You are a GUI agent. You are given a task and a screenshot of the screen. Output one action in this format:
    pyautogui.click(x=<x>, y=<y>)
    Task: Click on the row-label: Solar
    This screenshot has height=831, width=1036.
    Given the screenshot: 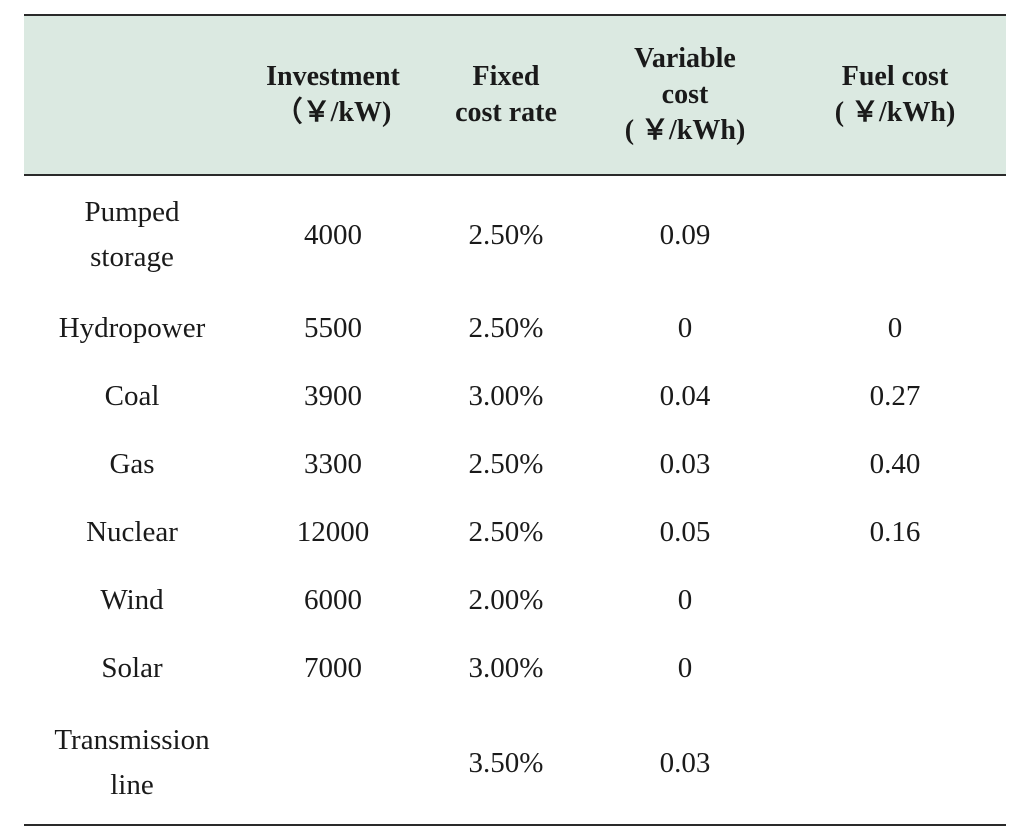 What is the action you would take?
    pyautogui.click(x=132, y=667)
    